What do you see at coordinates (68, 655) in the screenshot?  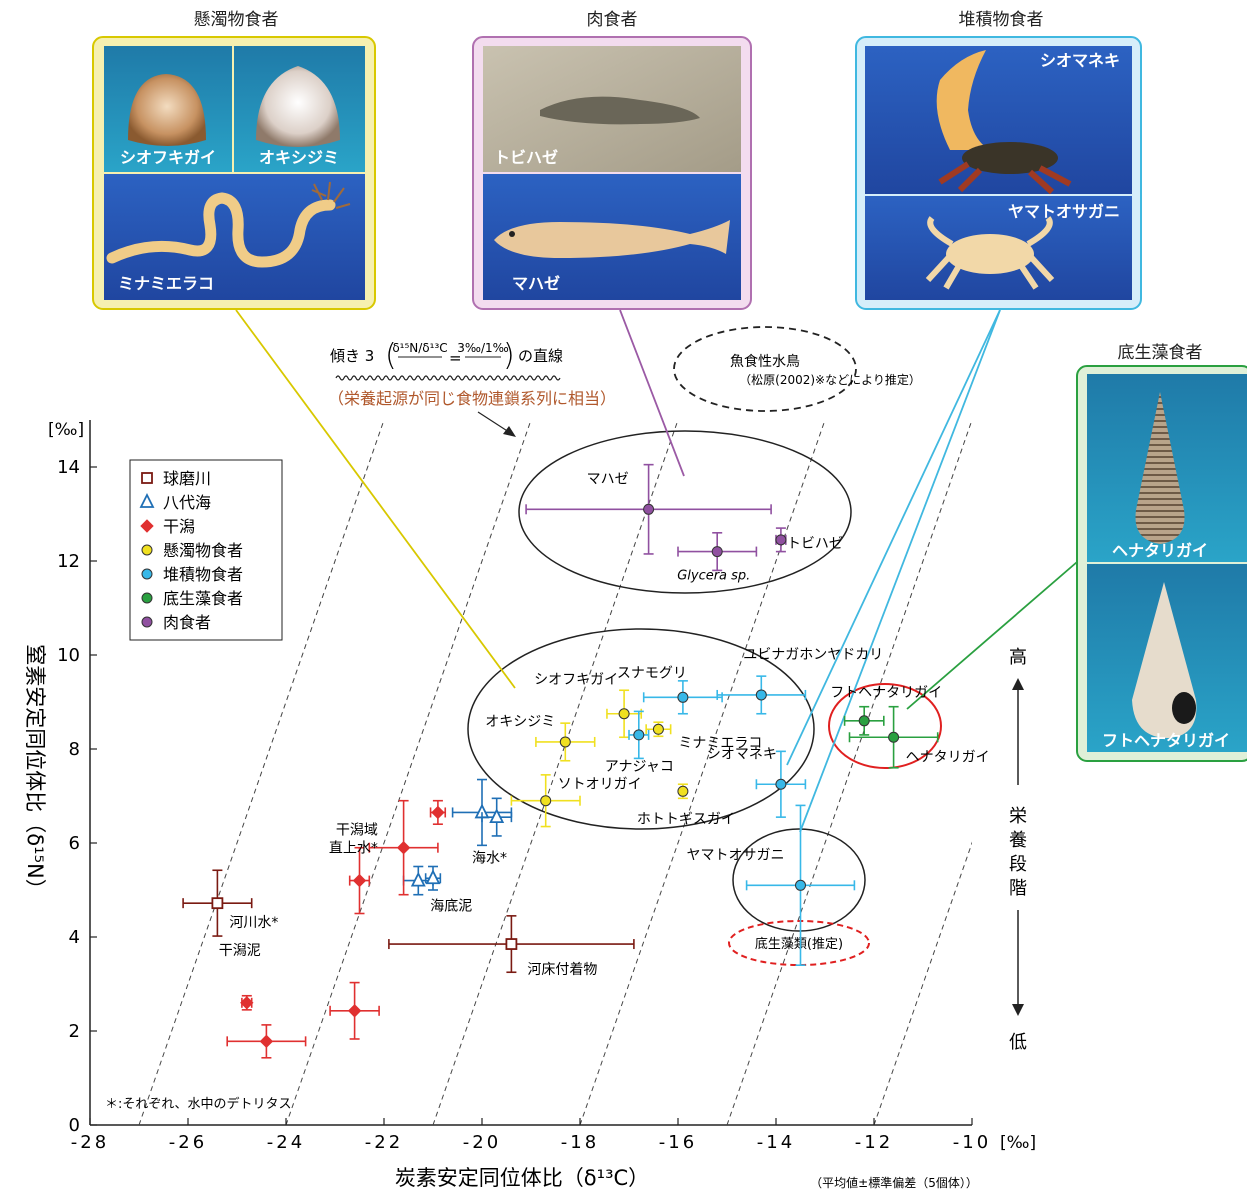 I see `y-tick-label: 10` at bounding box center [68, 655].